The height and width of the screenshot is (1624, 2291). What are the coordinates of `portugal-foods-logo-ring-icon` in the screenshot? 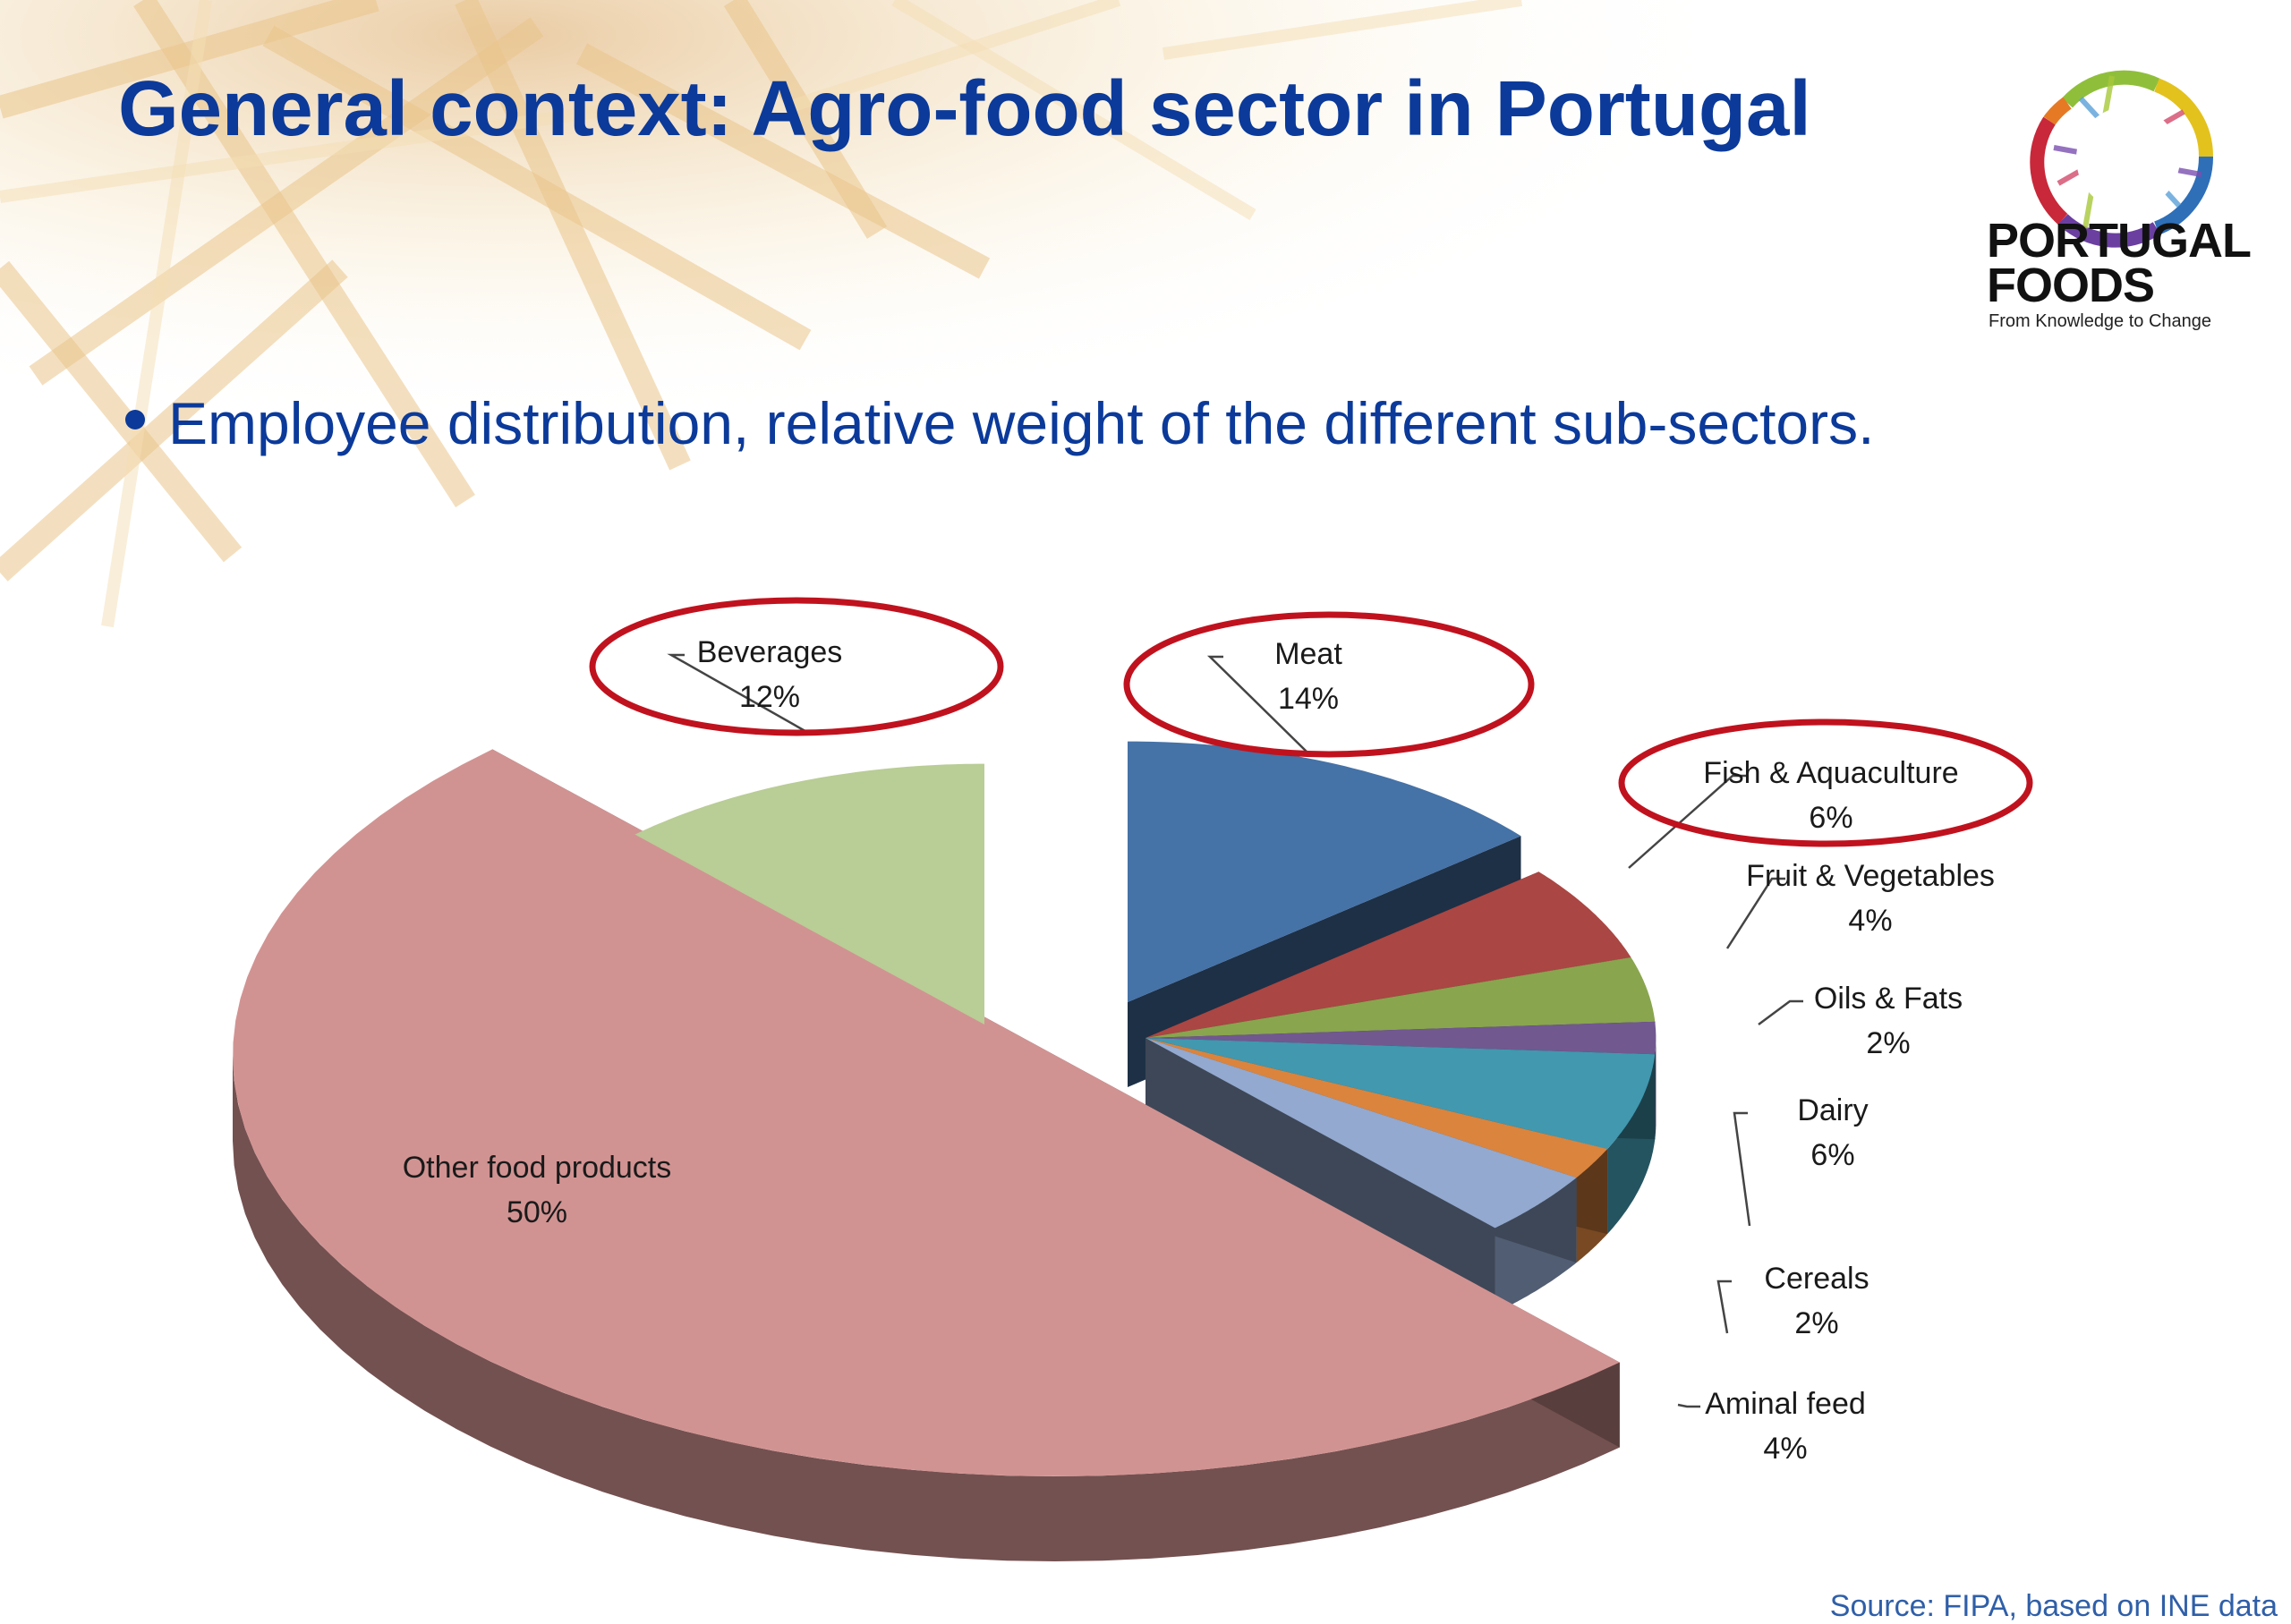 It's located at (2122, 159).